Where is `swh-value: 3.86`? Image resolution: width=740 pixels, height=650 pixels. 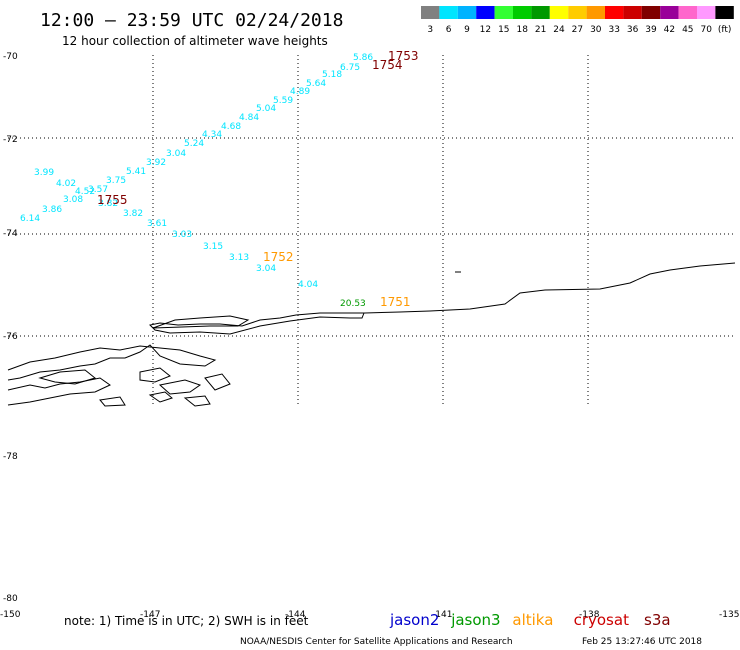
swh-value: 3.86 is located at coordinates (52, 210).